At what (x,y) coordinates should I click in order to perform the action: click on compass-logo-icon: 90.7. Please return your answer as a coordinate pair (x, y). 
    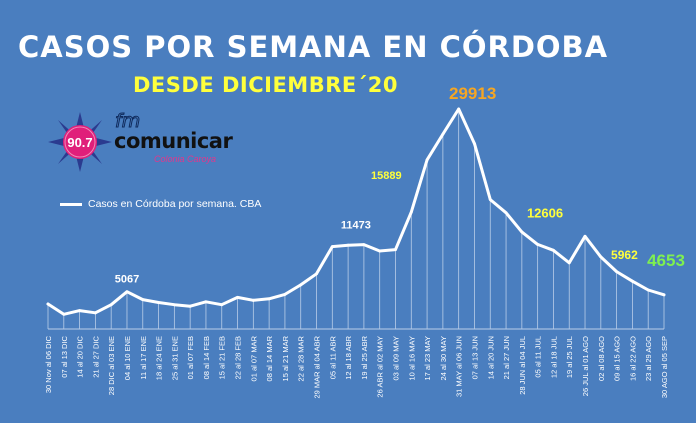
    Looking at the image, I should click on (80, 142).